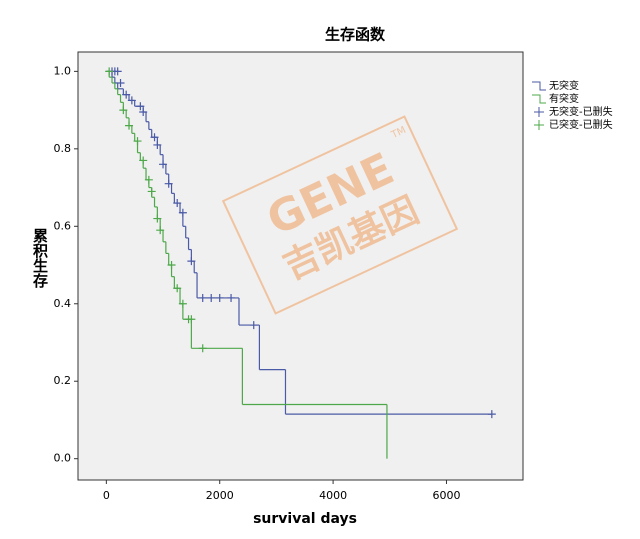  What do you see at coordinates (564, 85) in the screenshot?
I see `legend-label: 无突变` at bounding box center [564, 85].